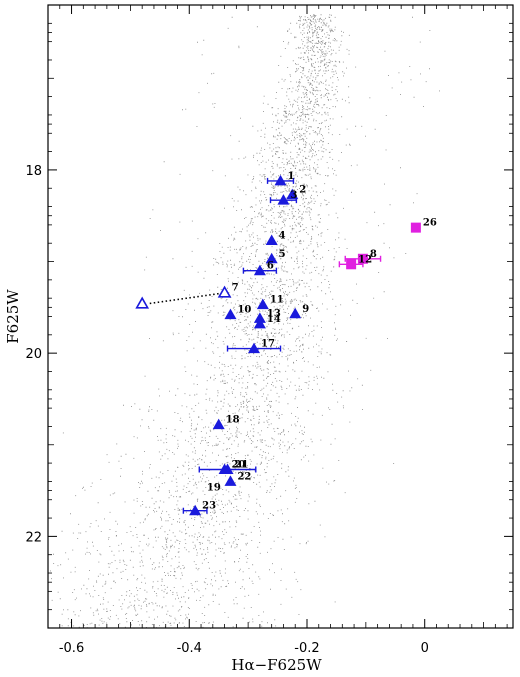 Image resolution: width=520 pixels, height=677 pixels. I want to click on point-label: 18, so click(233, 420).